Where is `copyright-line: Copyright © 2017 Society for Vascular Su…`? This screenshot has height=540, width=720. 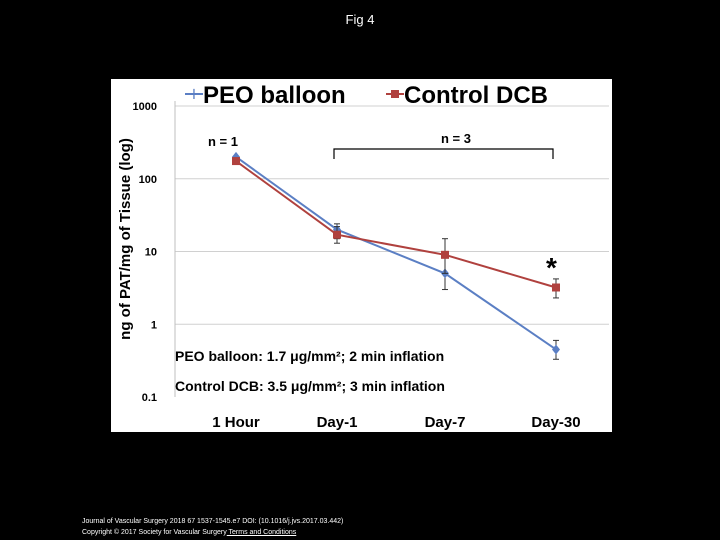 copyright-line: Copyright © 2017 Society for Vascular Su… is located at coordinates (189, 532).